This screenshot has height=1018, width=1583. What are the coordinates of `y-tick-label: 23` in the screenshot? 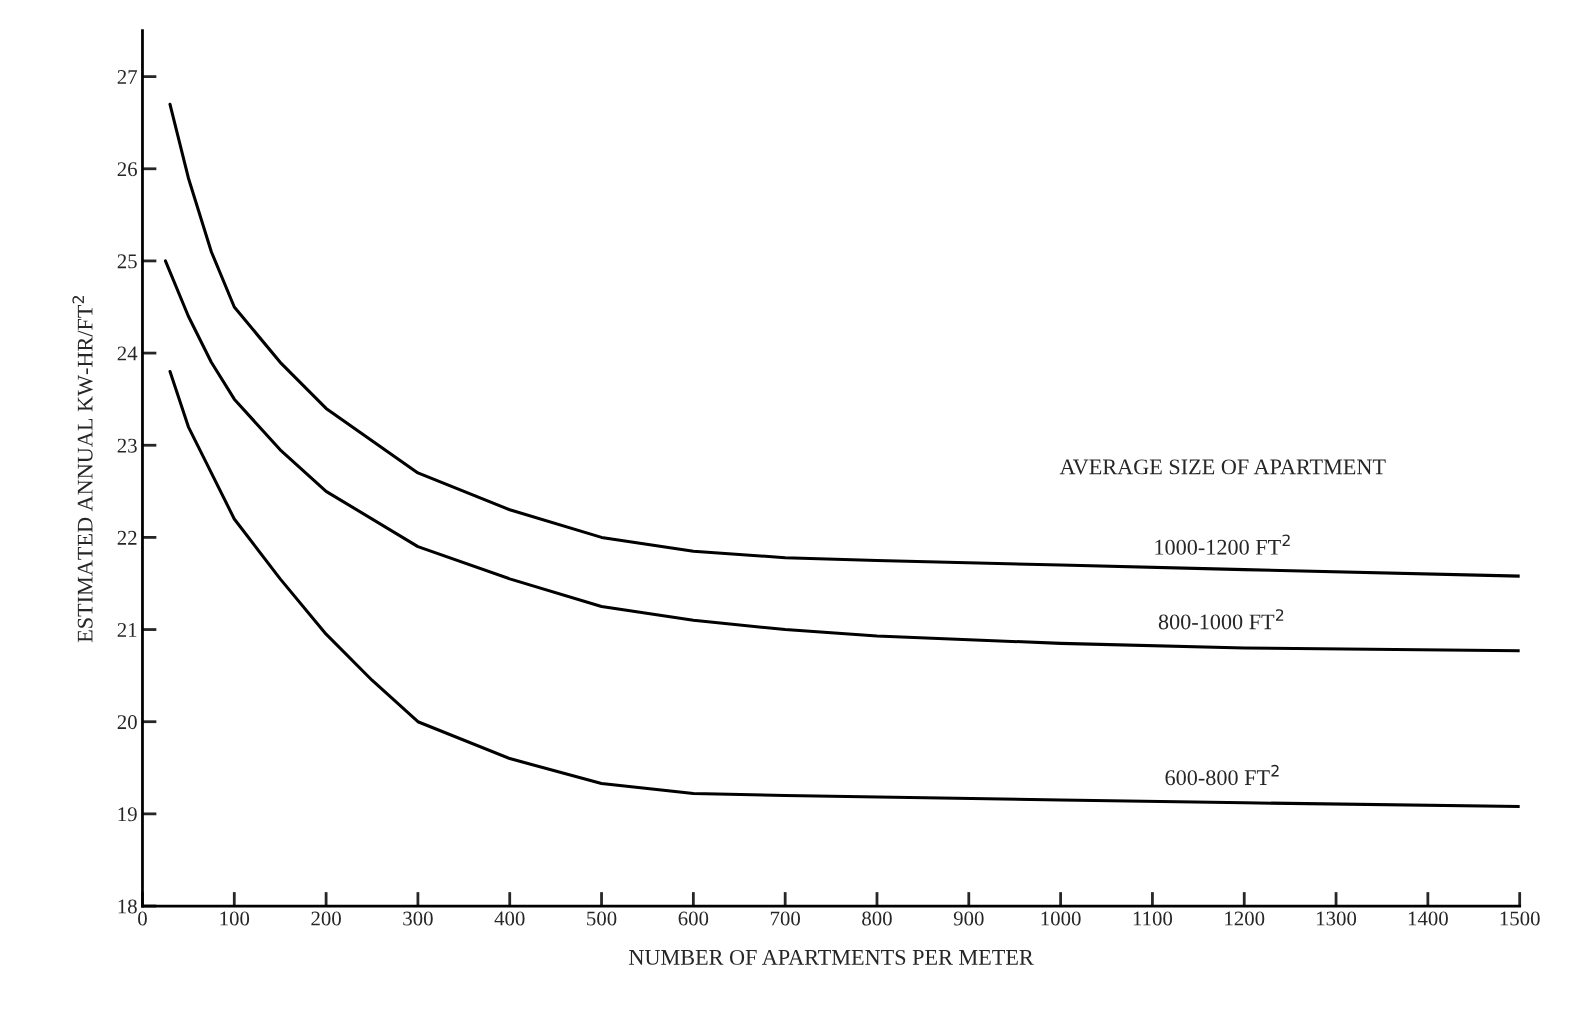 It's located at (127, 445).